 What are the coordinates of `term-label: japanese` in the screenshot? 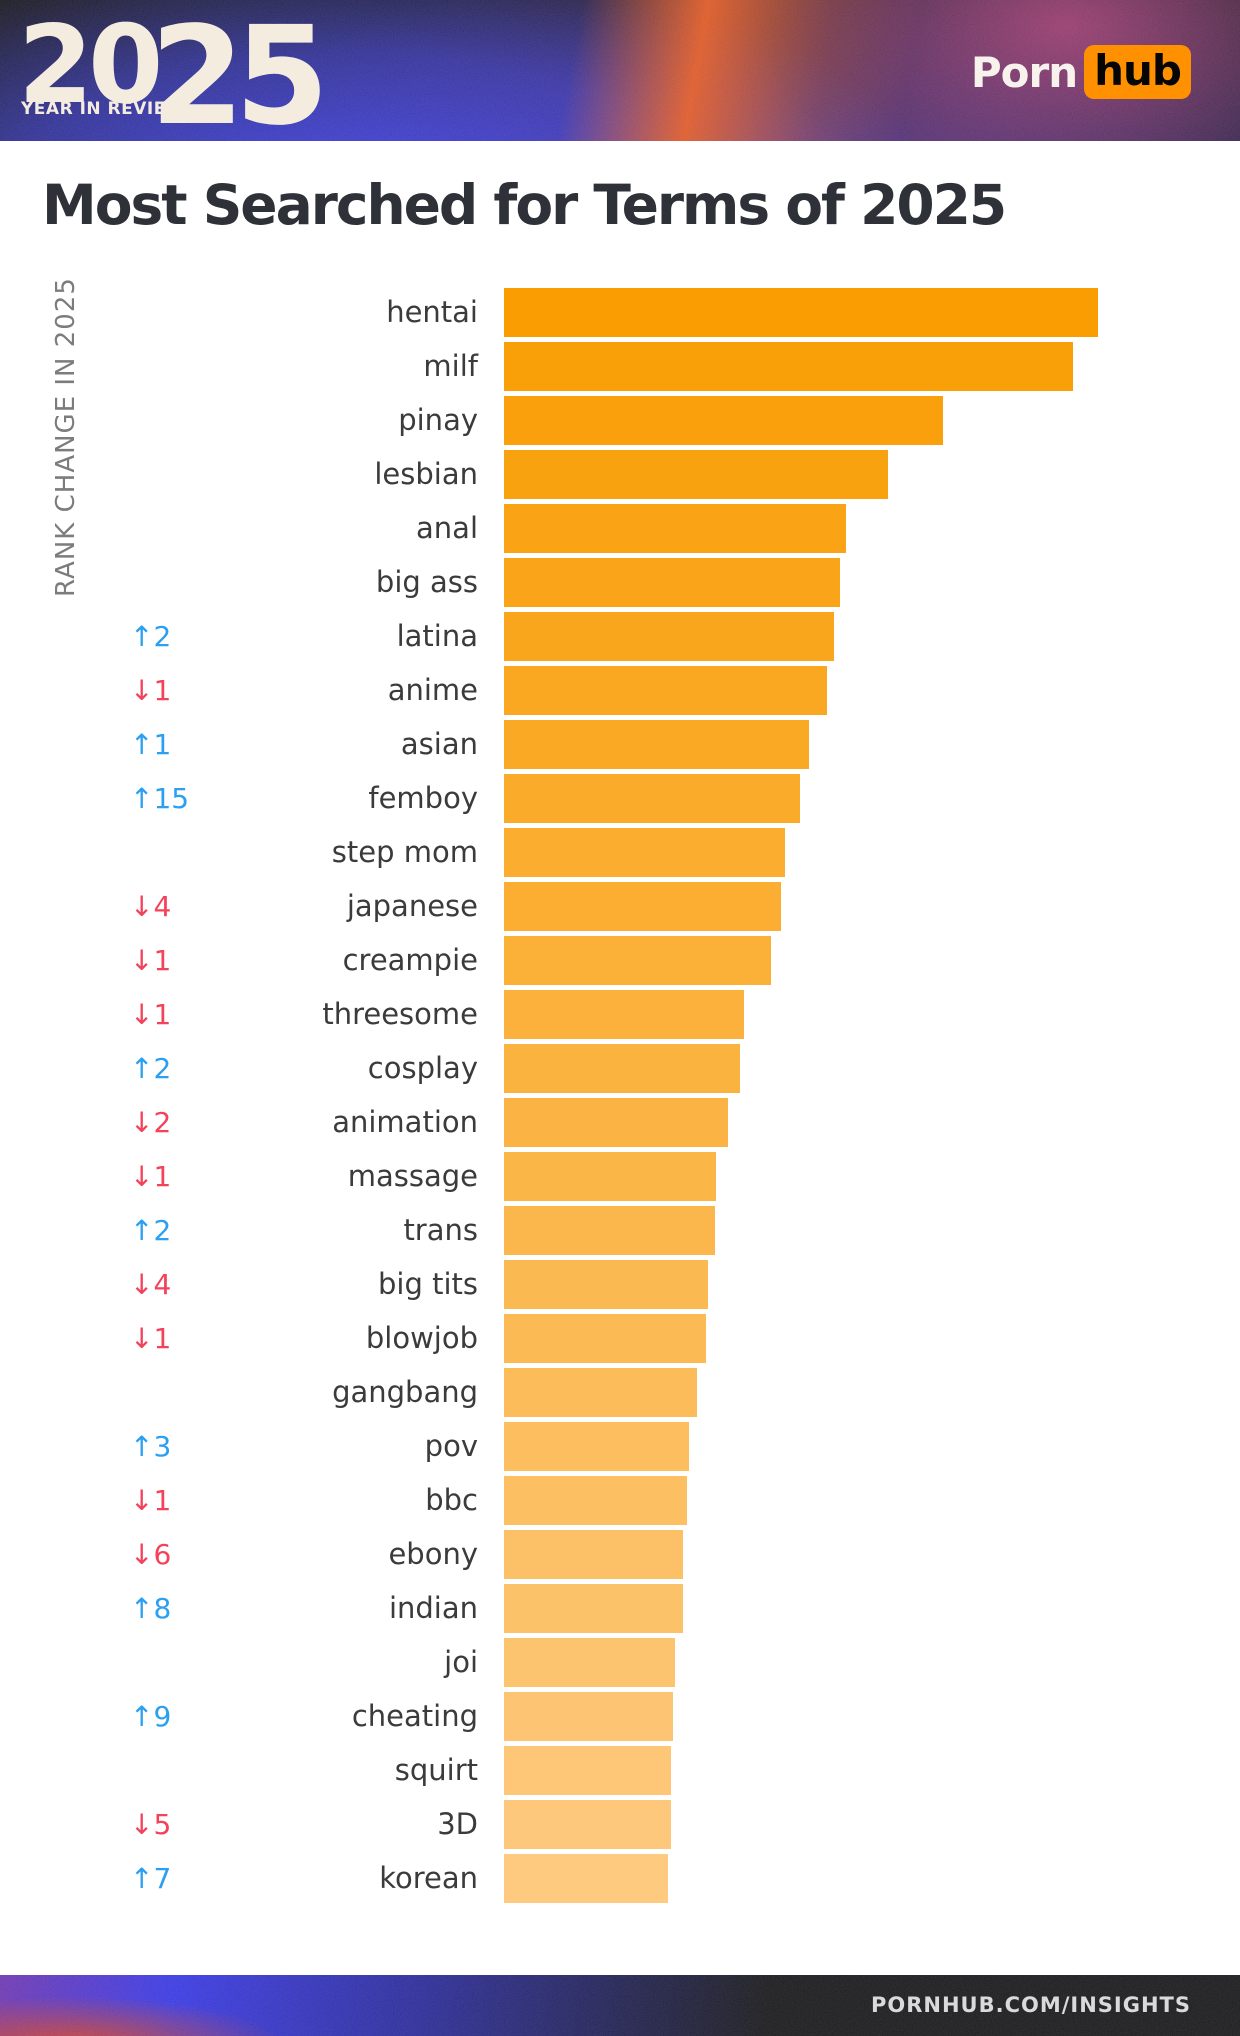 It's located at (412, 906).